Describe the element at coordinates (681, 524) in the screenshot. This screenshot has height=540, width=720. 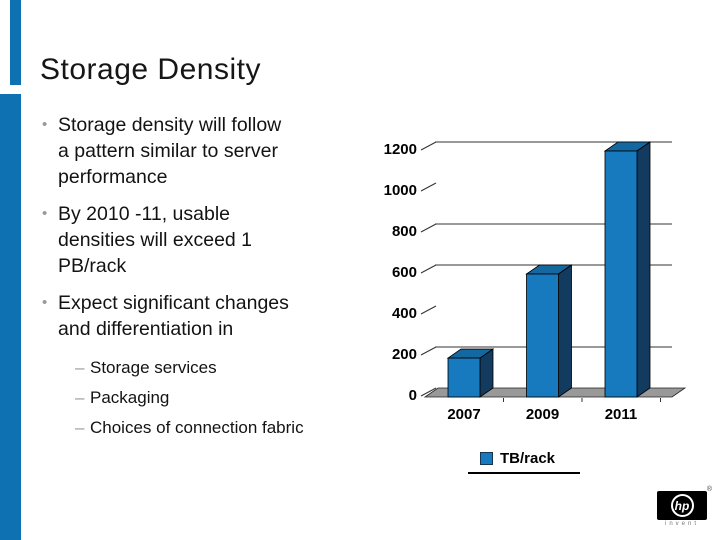
I see `hp-tagline: invent` at that location.